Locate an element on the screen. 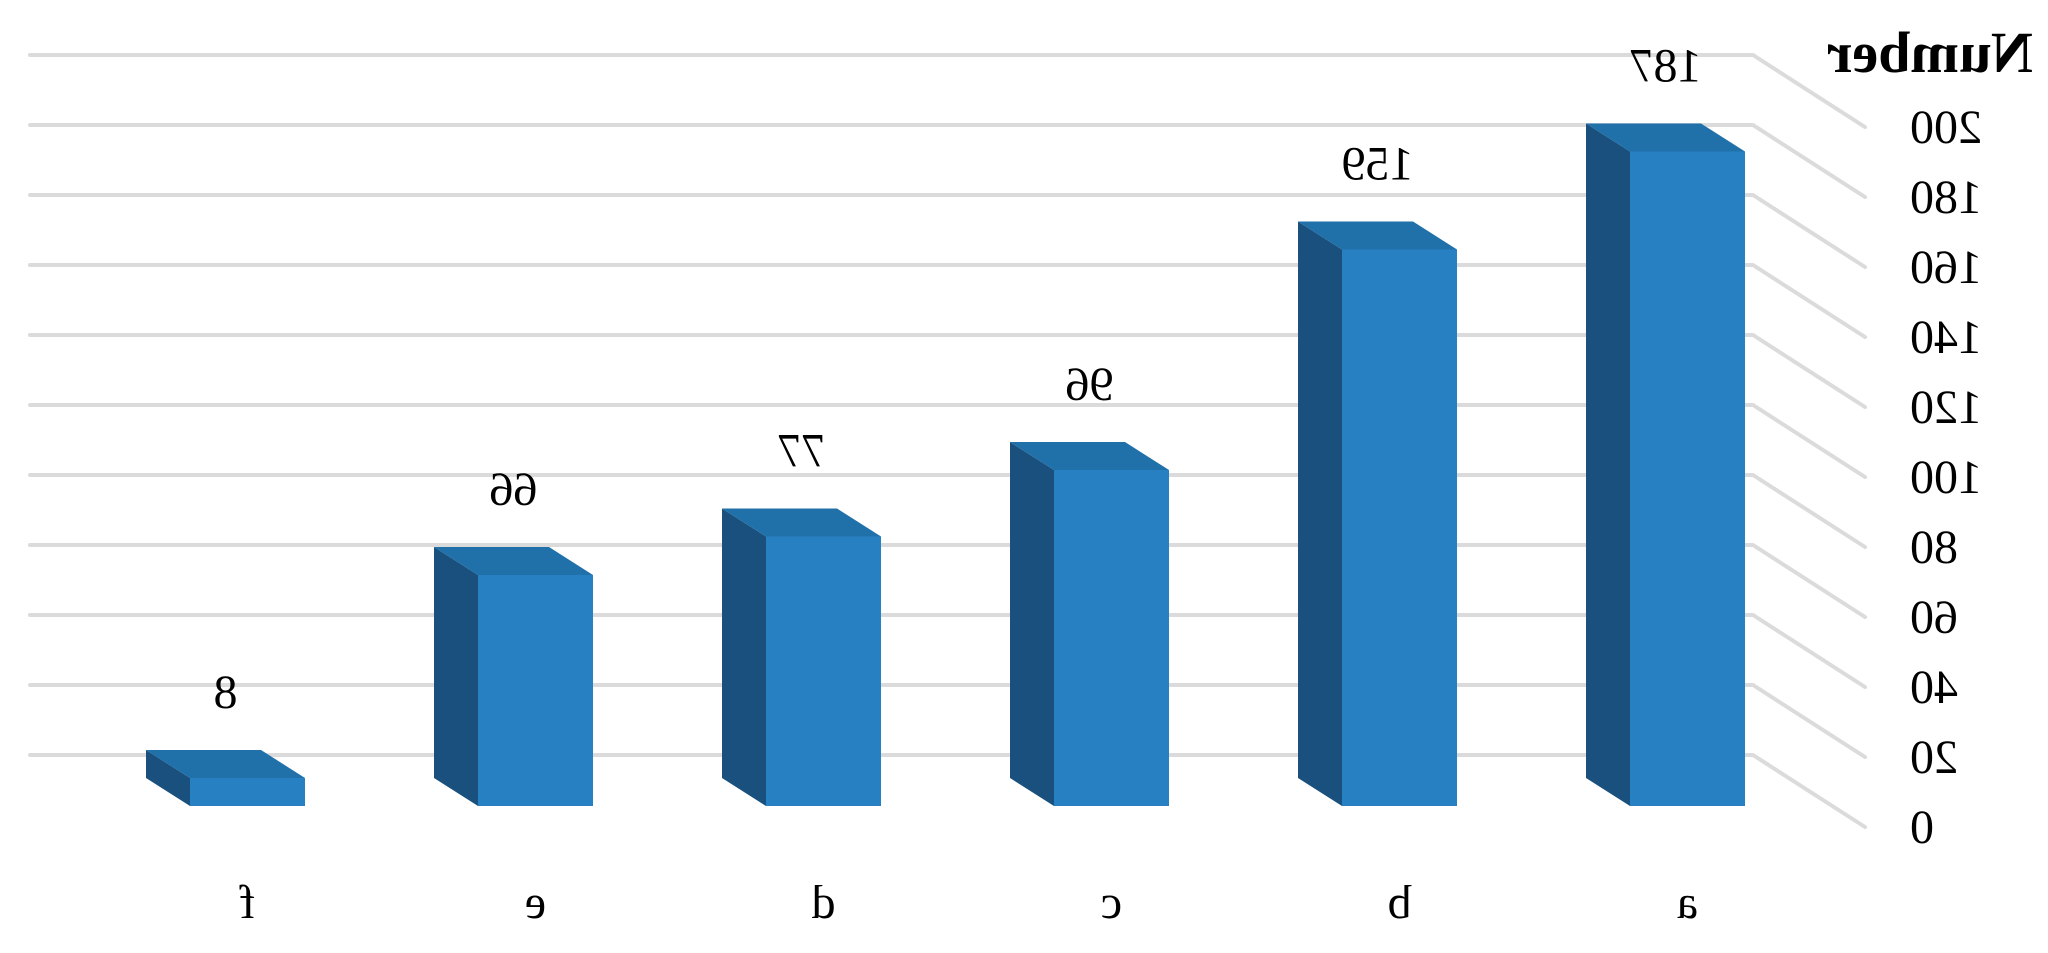 This screenshot has width=2048, height=953. bar-data-label: 8 is located at coordinates (226, 692).